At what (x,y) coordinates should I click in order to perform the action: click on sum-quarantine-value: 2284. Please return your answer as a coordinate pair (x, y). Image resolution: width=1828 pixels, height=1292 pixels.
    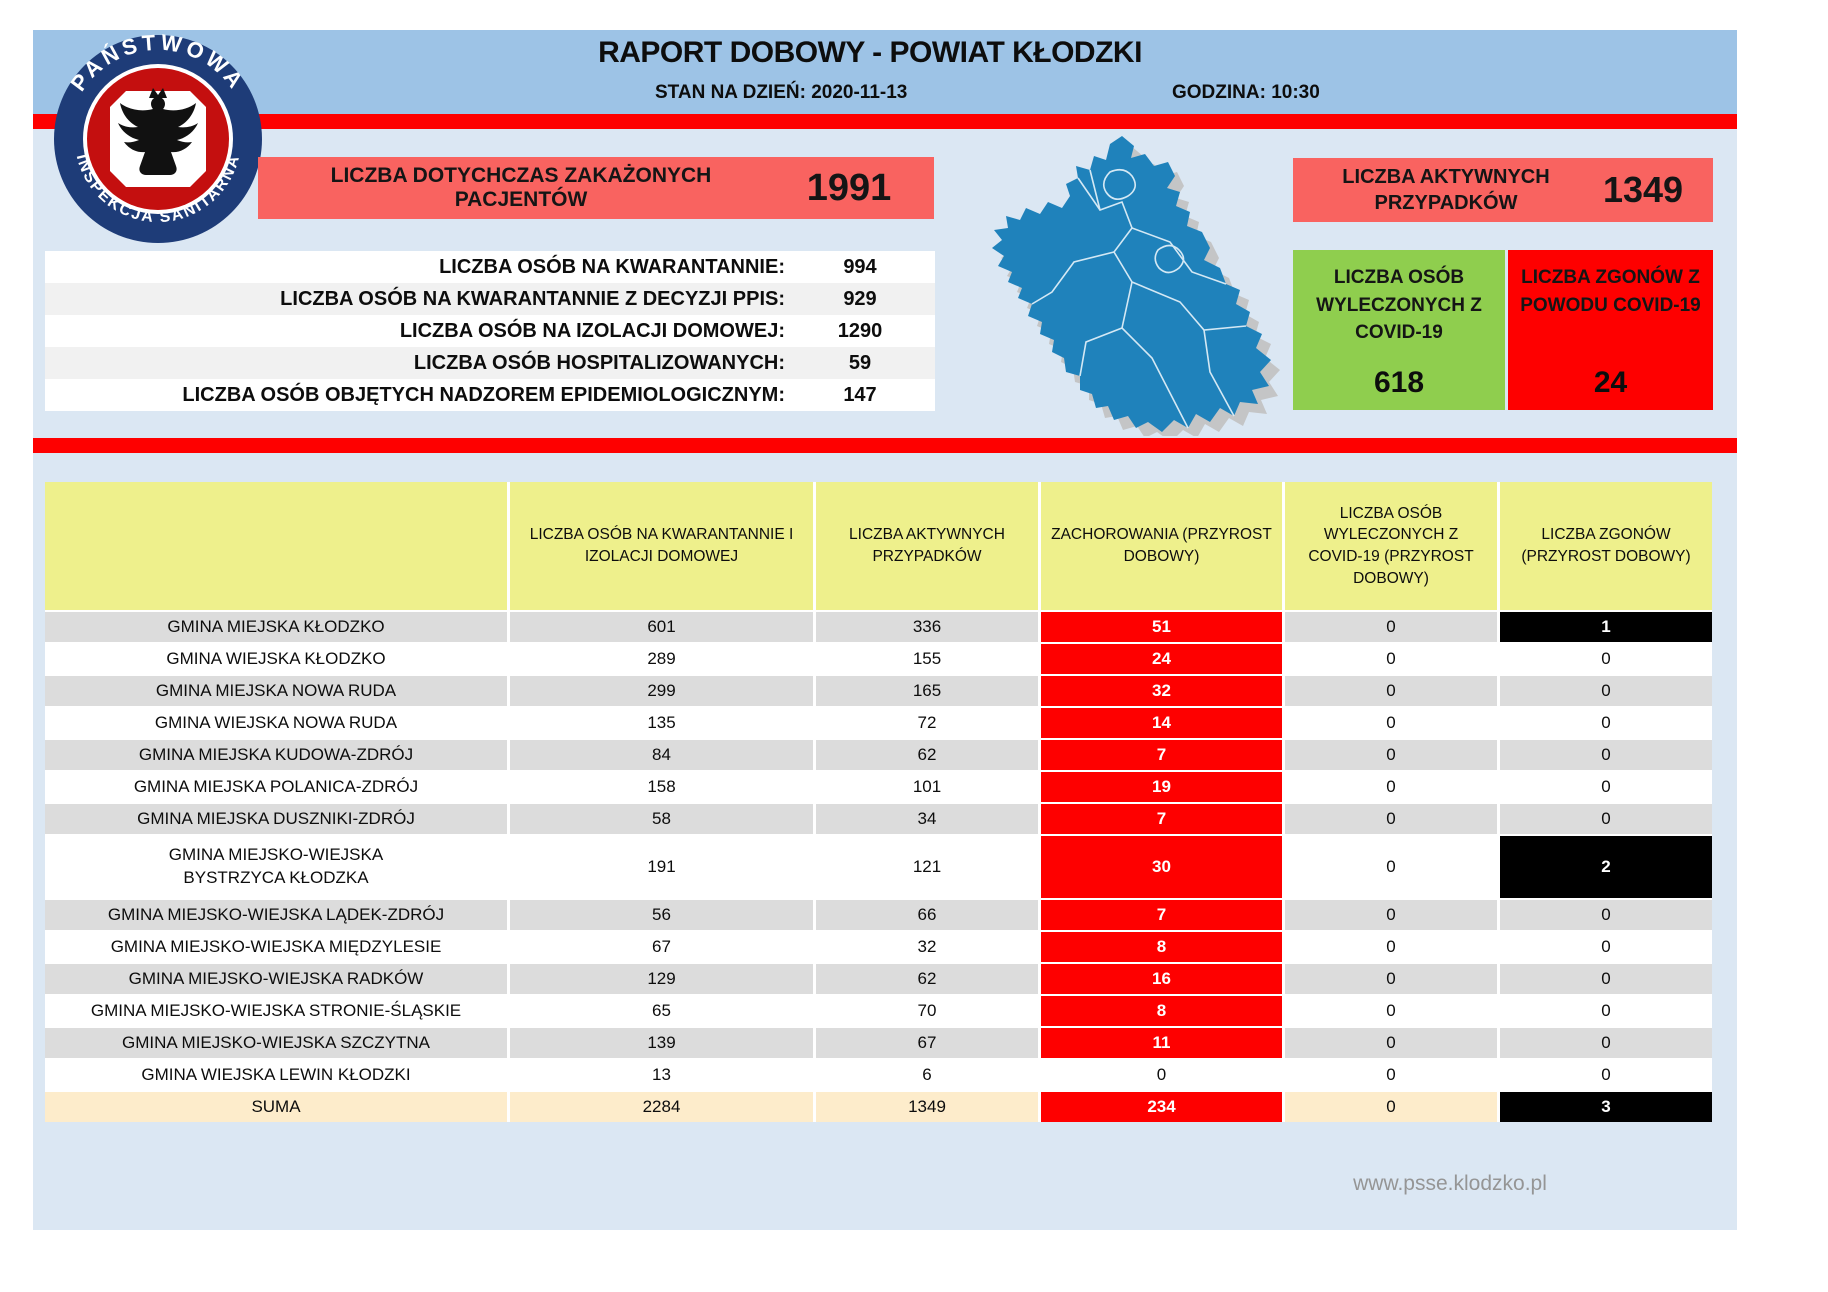
    Looking at the image, I should click on (661, 1107).